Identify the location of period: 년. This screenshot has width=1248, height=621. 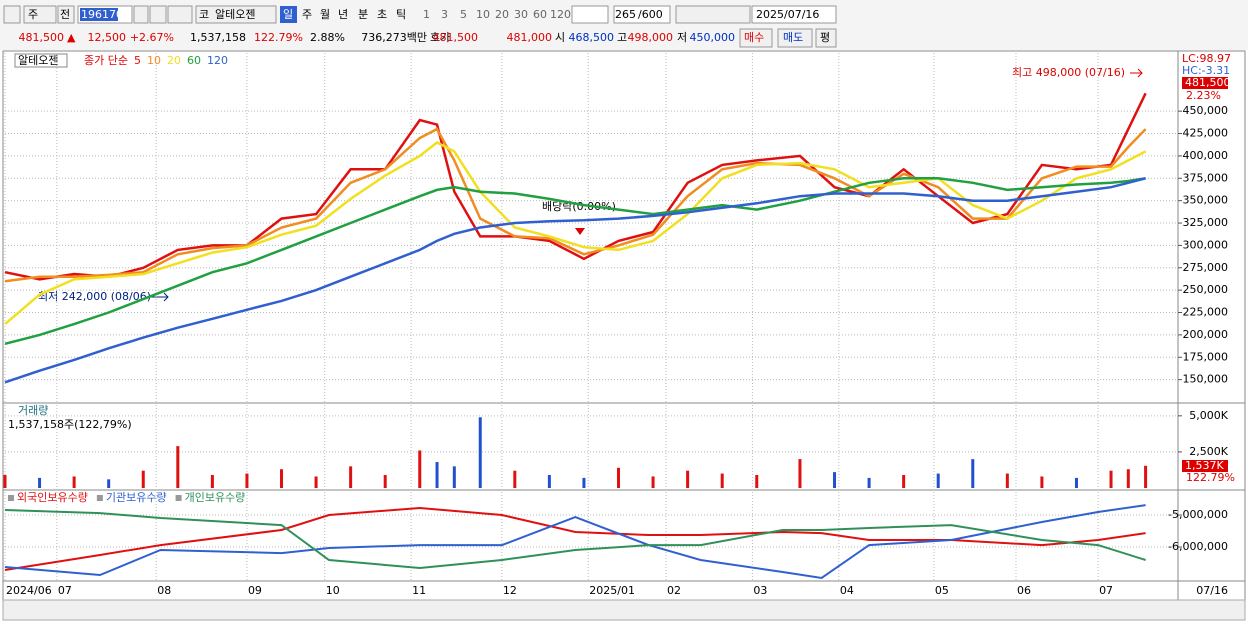
(343, 14).